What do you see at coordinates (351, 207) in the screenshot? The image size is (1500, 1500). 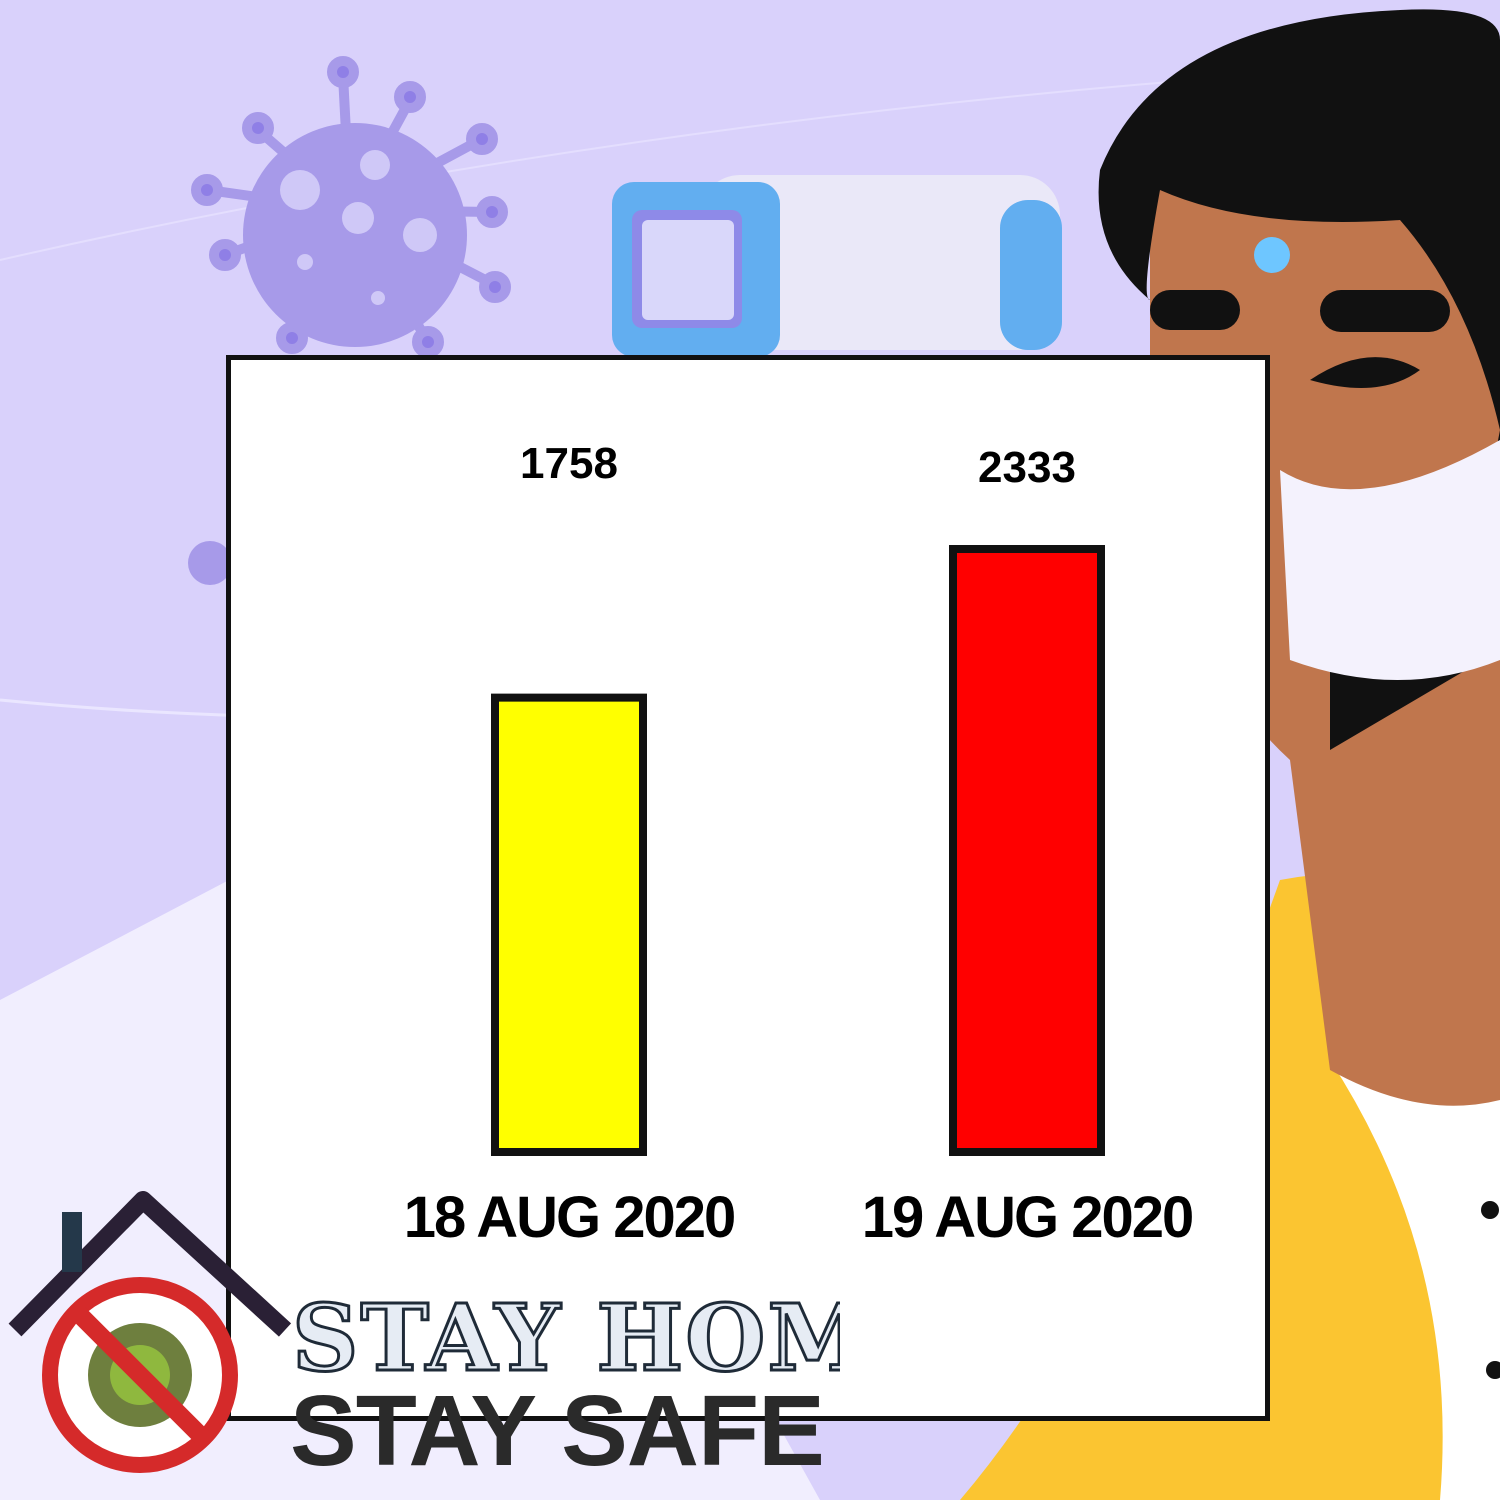 I see `virus-icon` at bounding box center [351, 207].